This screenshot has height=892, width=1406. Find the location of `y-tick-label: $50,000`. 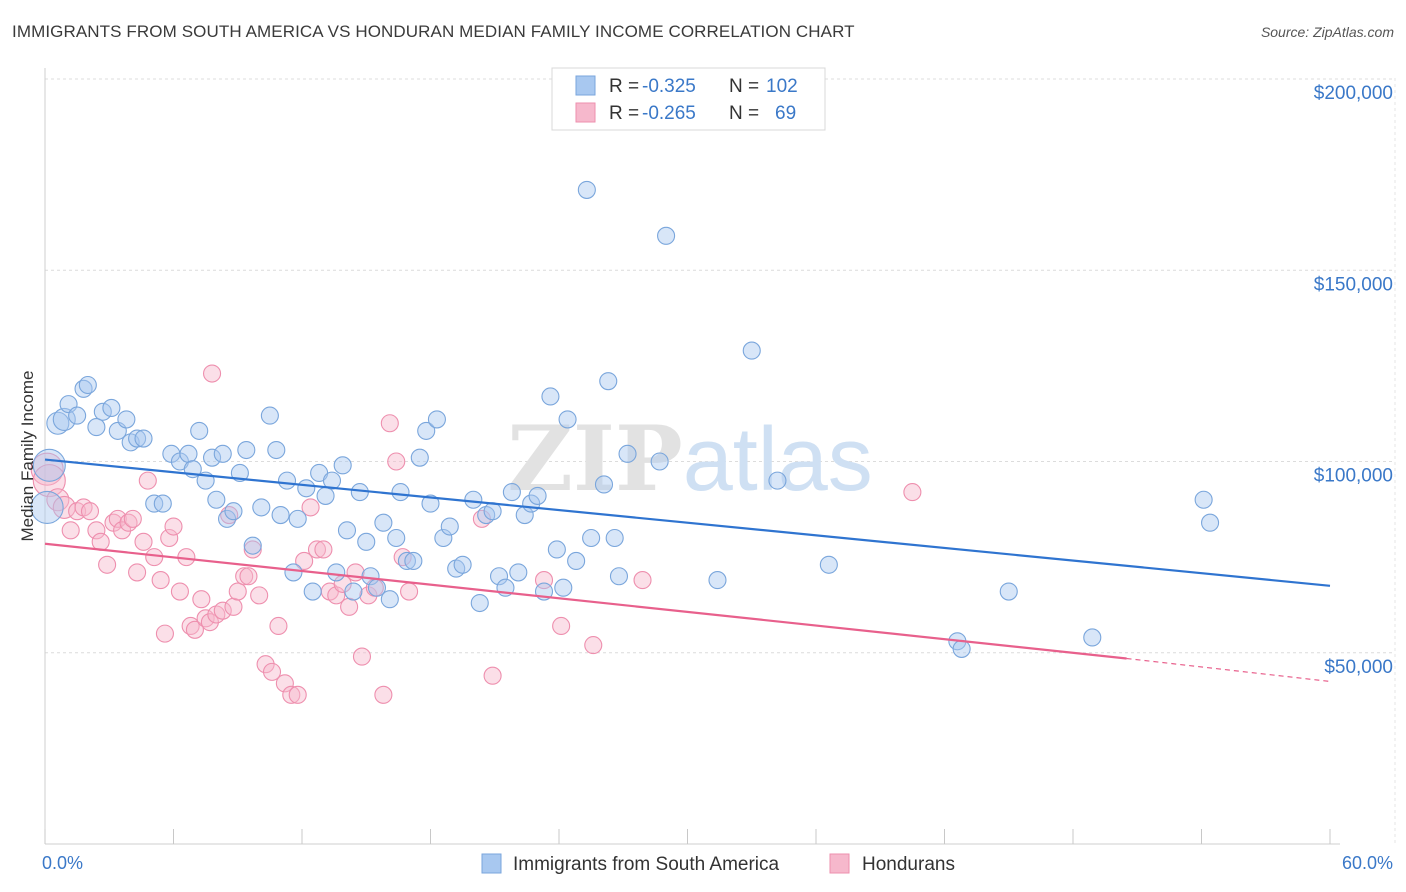

y-tick-label: $50,000 is located at coordinates (1358, 667).